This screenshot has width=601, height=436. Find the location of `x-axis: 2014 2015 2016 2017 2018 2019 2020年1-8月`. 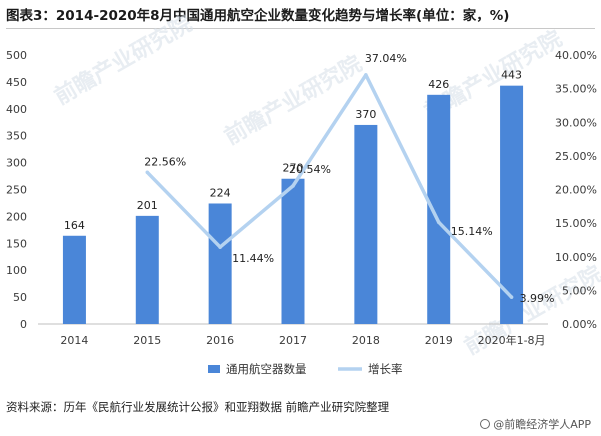

x-axis: 2014 2015 2016 2017 2018 2019 2020年1-8月 is located at coordinates (302, 340).